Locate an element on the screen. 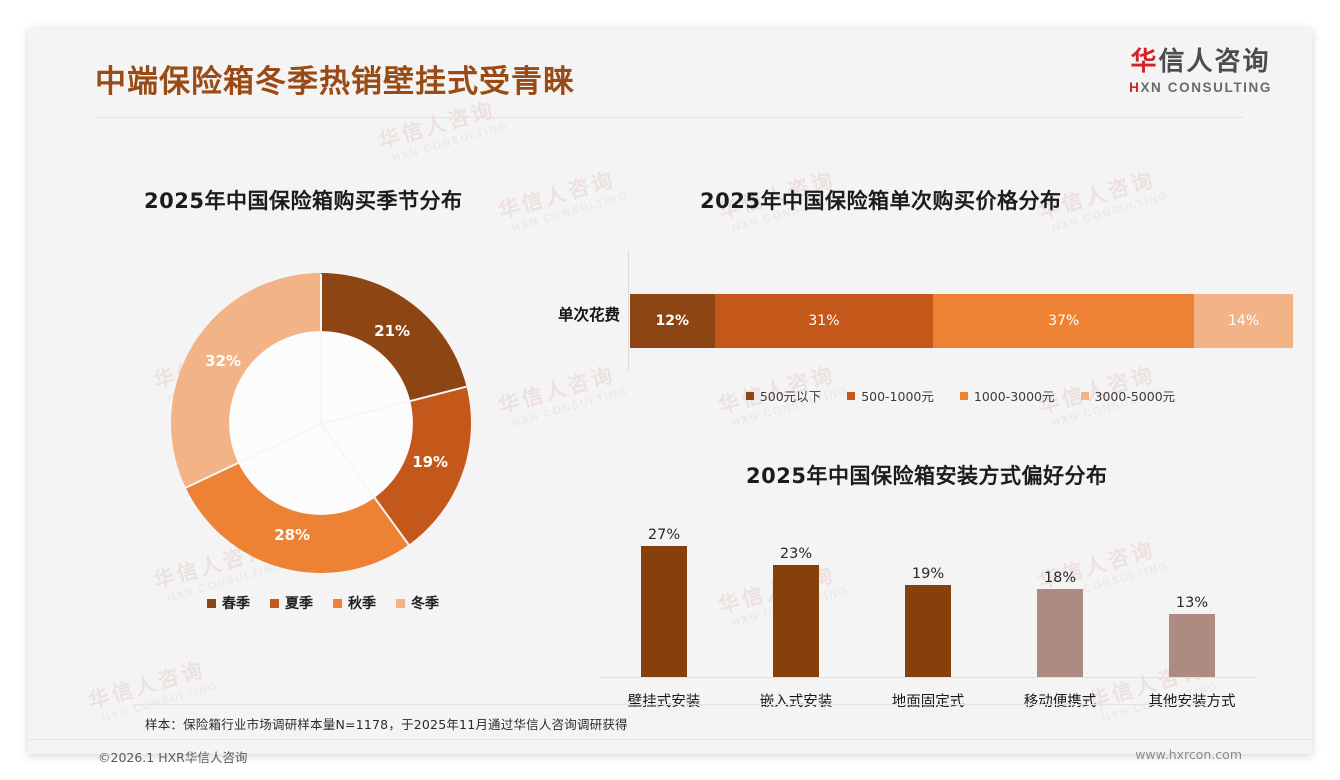 This screenshot has width=1340, height=780. legend-label: 夏季 is located at coordinates (299, 604).